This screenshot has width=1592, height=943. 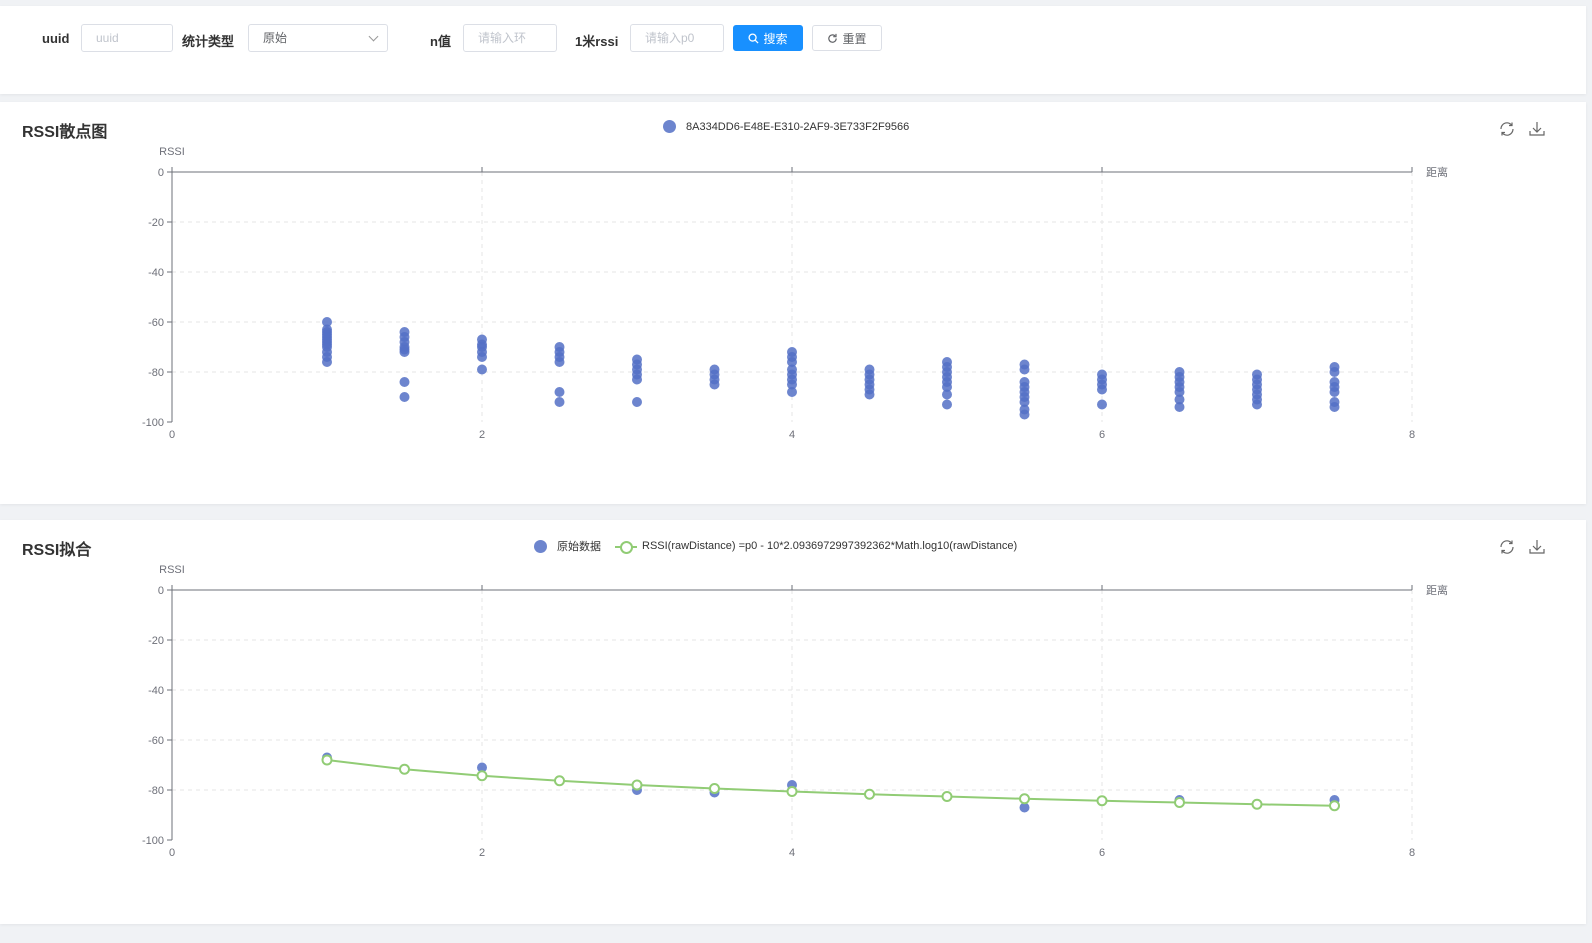 What do you see at coordinates (775, 38) in the screenshot?
I see `search-button-label: 搜索` at bounding box center [775, 38].